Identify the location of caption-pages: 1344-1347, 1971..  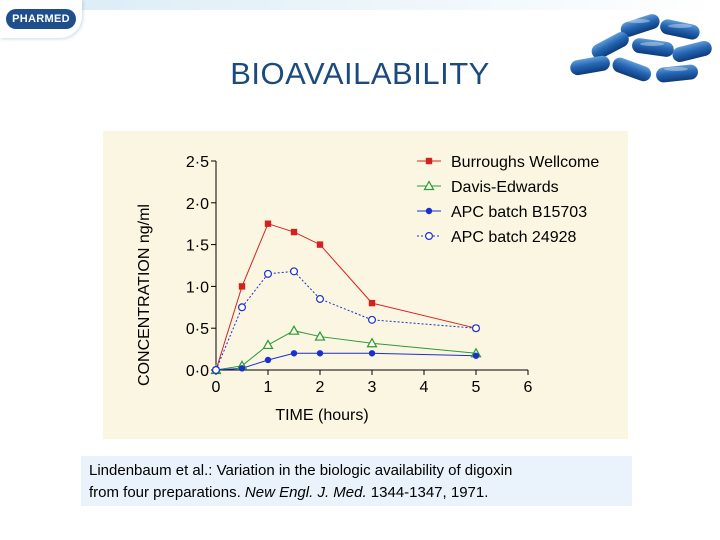
(427, 492).